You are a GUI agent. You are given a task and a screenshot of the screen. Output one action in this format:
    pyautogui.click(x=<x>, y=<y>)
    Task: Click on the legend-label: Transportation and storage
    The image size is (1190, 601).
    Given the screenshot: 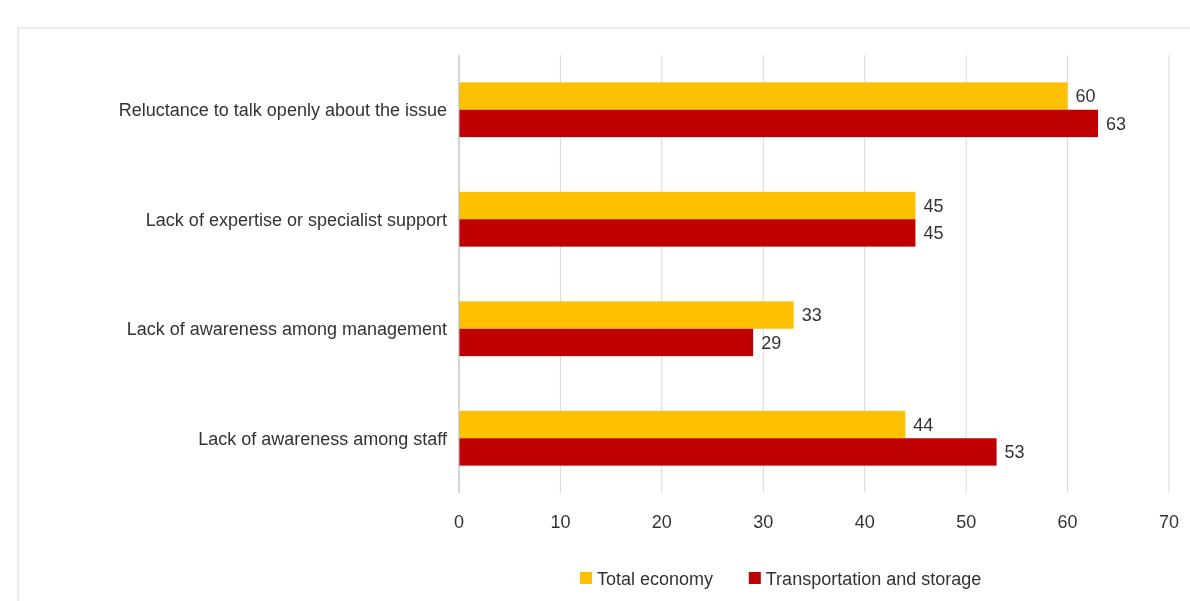 What is the action you would take?
    pyautogui.click(x=873, y=579)
    